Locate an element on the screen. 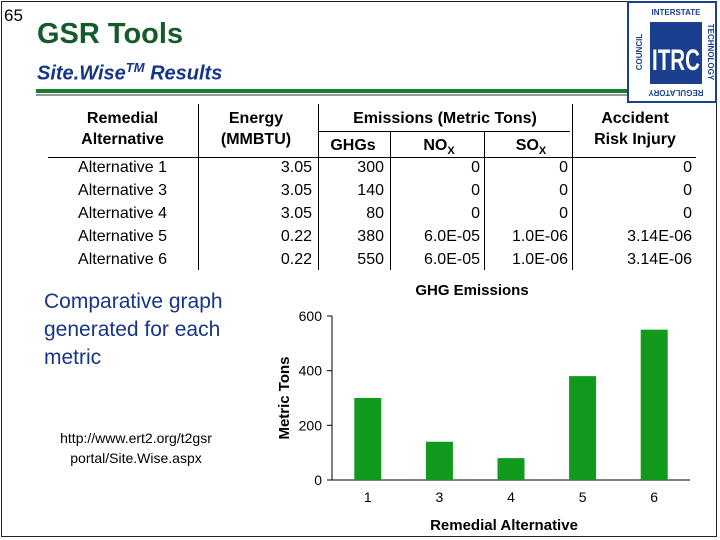 The width and height of the screenshot is (720, 540). site-url-line-2: portal/Site.Wise.aspx is located at coordinates (136, 458).